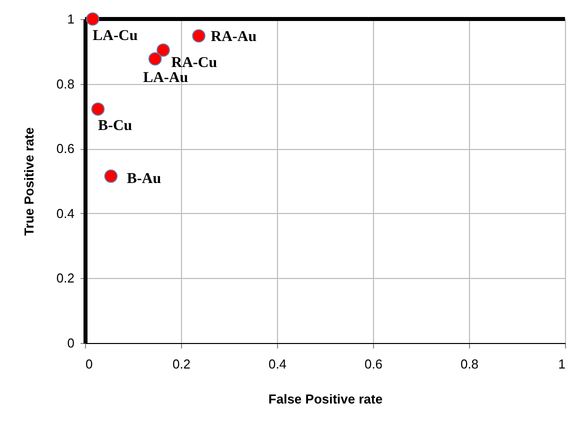 The height and width of the screenshot is (445, 574). Describe the element at coordinates (70, 19) in the screenshot. I see `y-tick-label: 1` at that location.